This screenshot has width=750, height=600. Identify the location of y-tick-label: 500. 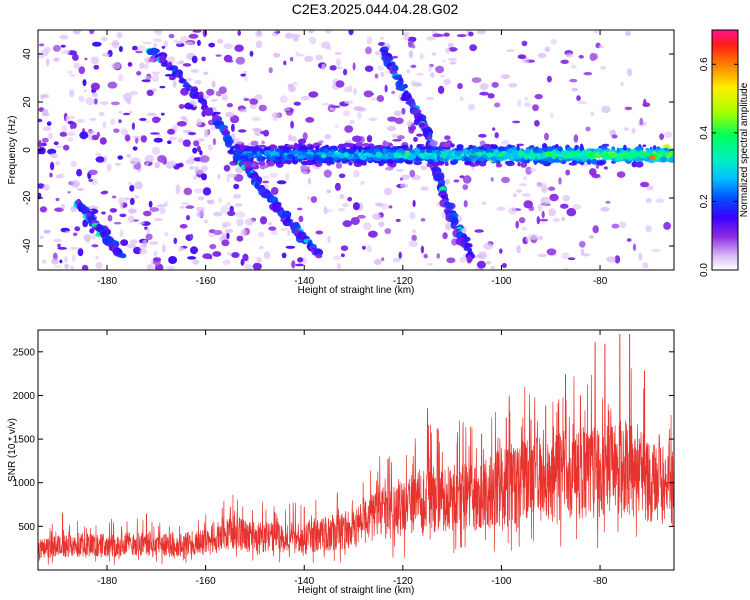
(26, 527).